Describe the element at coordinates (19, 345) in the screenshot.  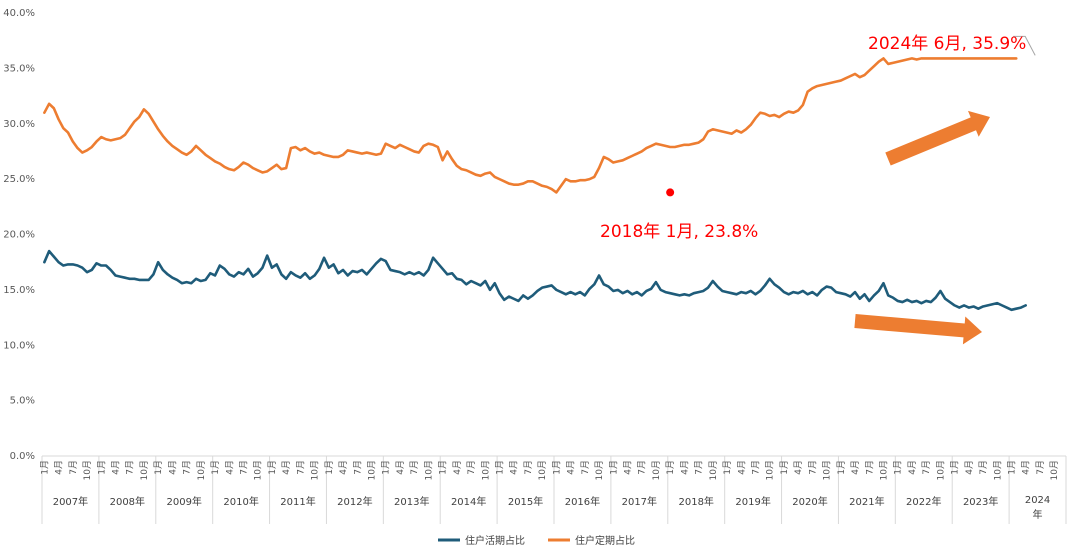
I see `y-tick-label: 10.0%` at that location.